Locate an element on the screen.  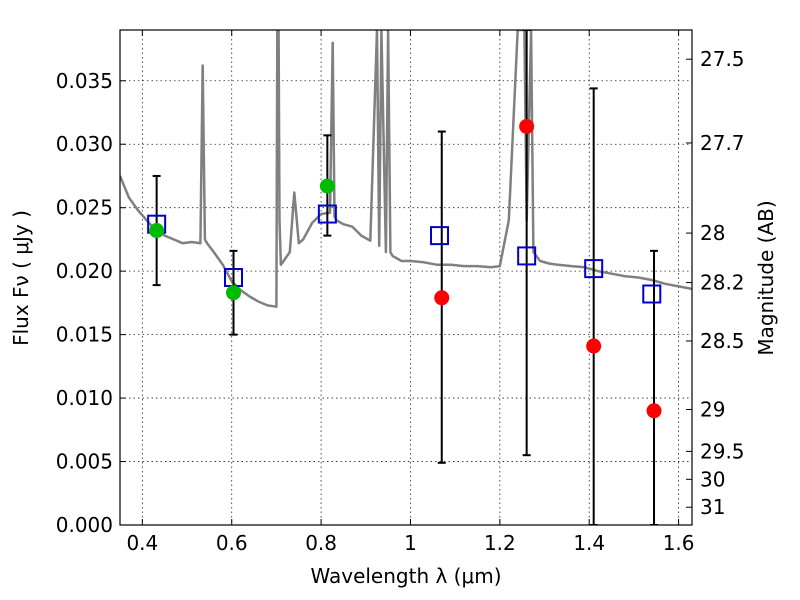
x-axis-title: Wavelength λ (μm) is located at coordinates (405, 576).